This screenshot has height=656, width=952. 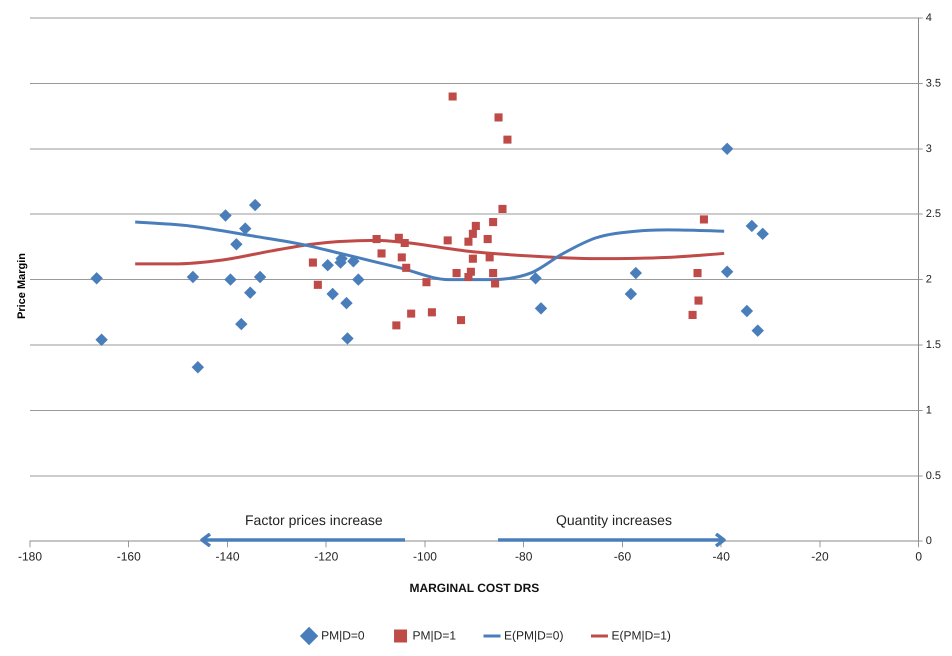 What do you see at coordinates (929, 18) in the screenshot?
I see `y-tick-label: 4` at bounding box center [929, 18].